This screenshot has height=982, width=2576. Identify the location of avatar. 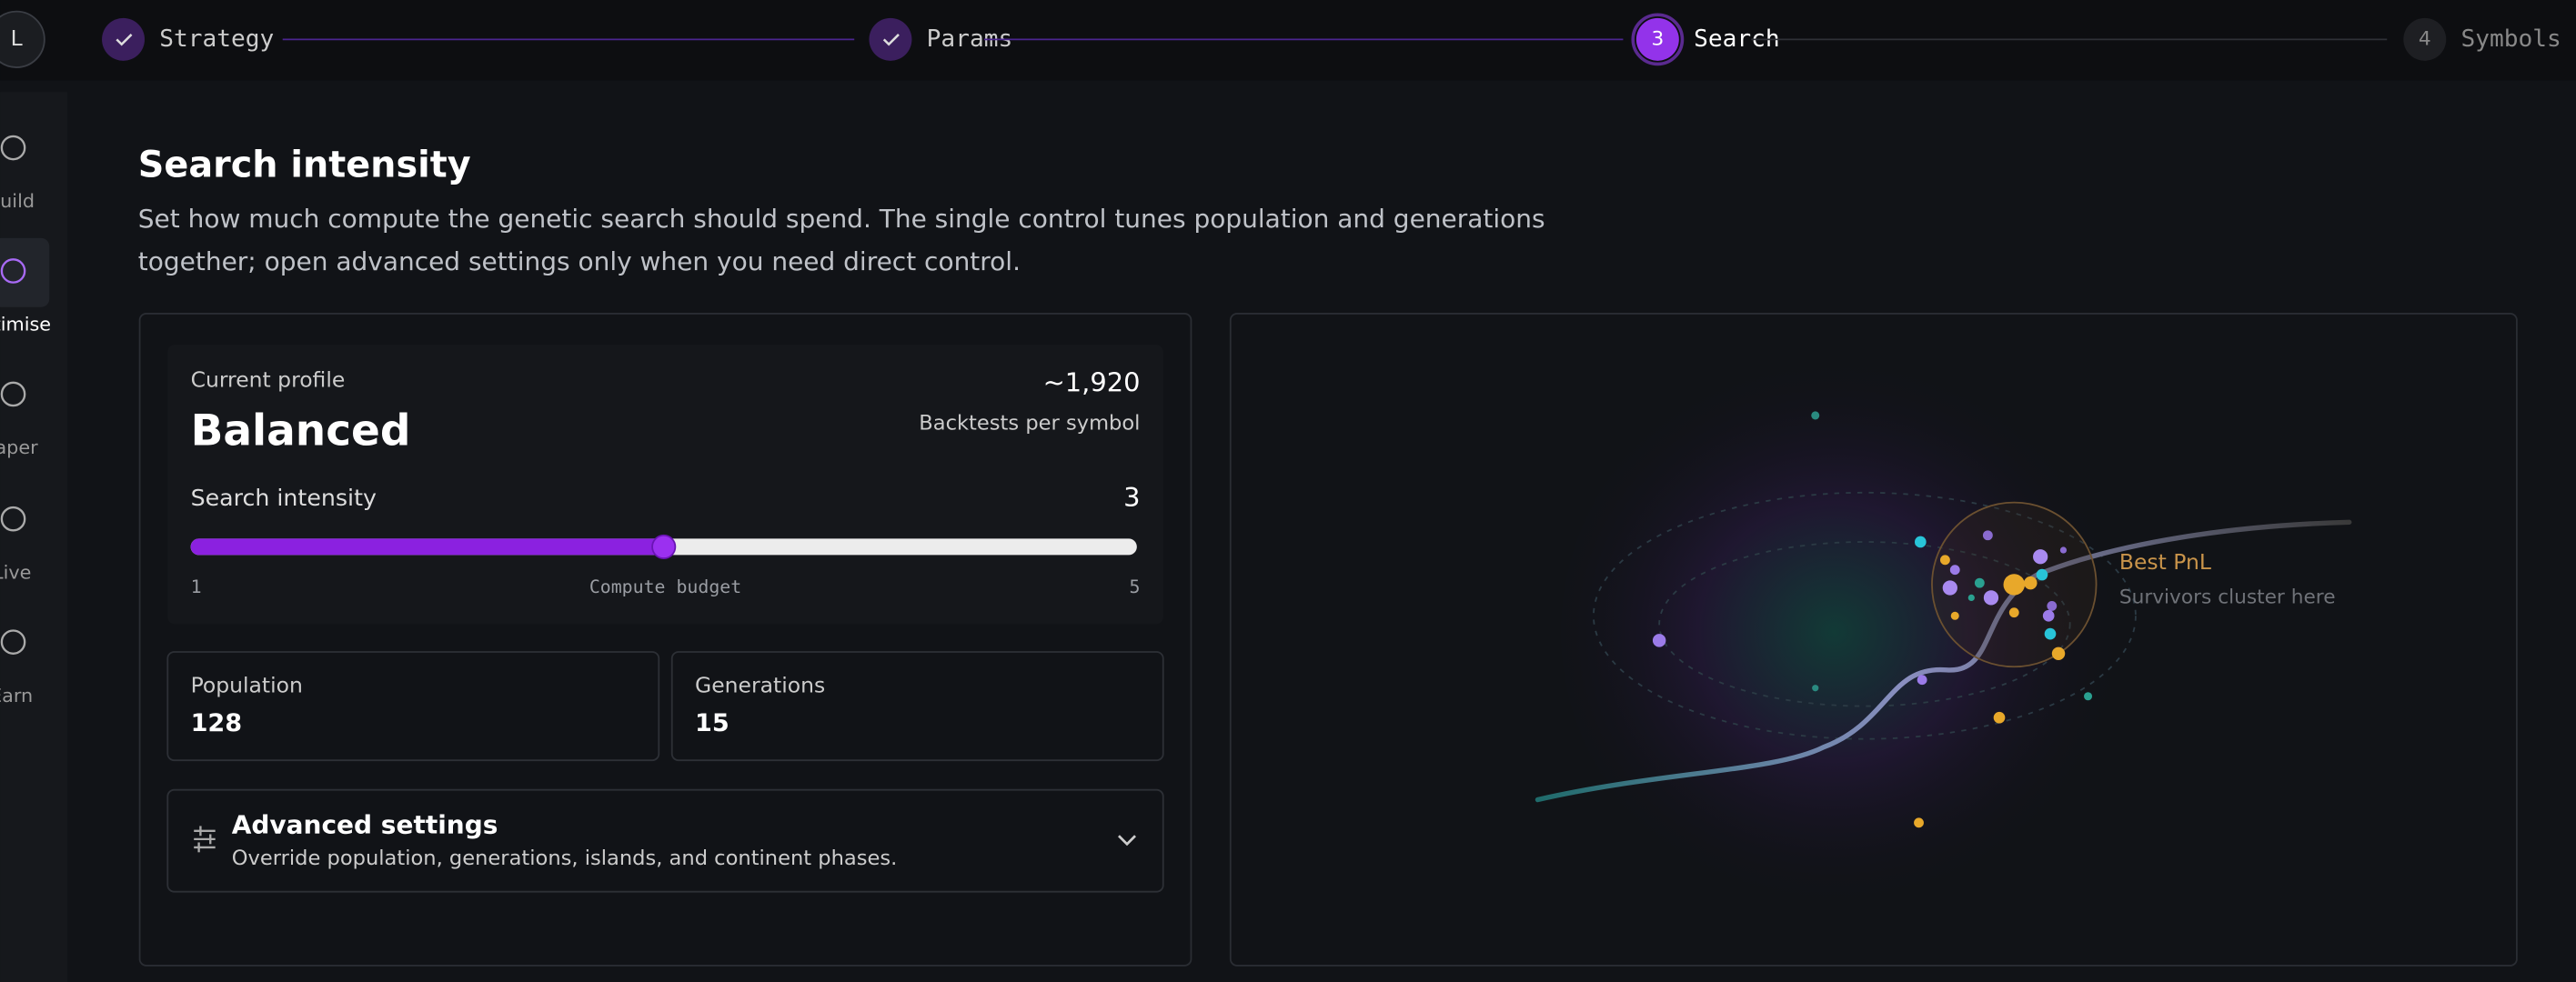
(22, 39).